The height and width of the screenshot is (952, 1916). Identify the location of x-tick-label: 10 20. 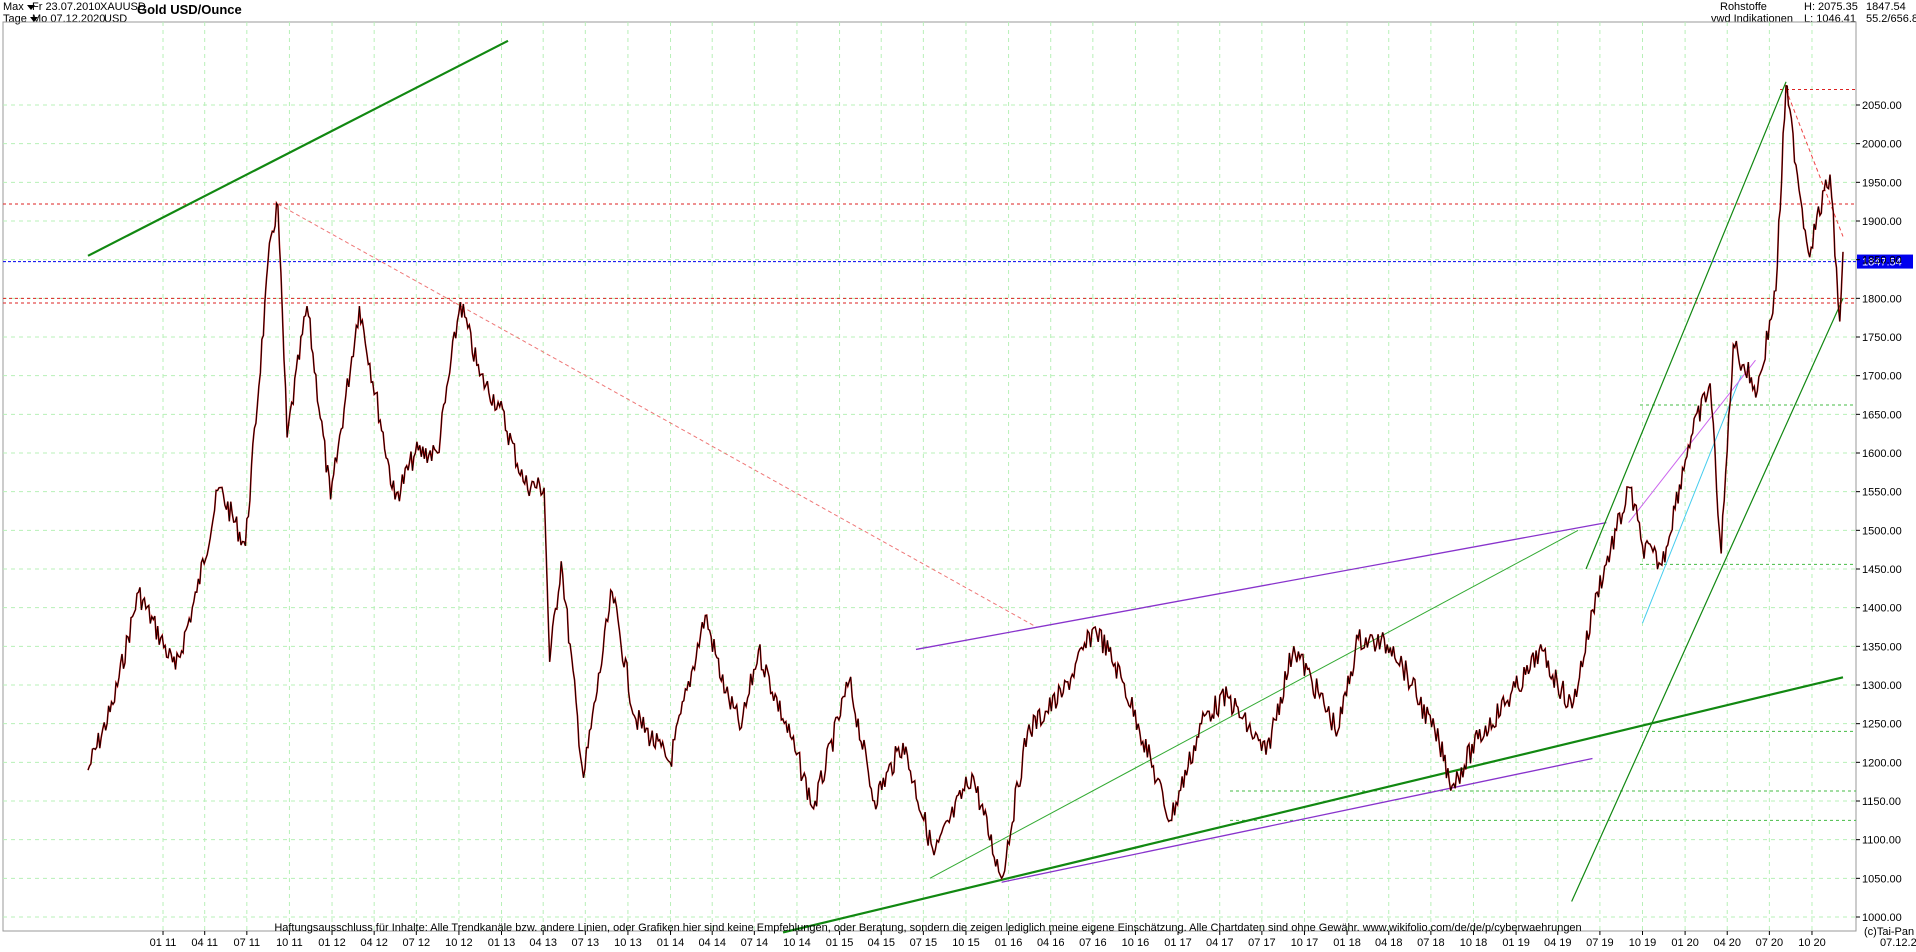
(1812, 943).